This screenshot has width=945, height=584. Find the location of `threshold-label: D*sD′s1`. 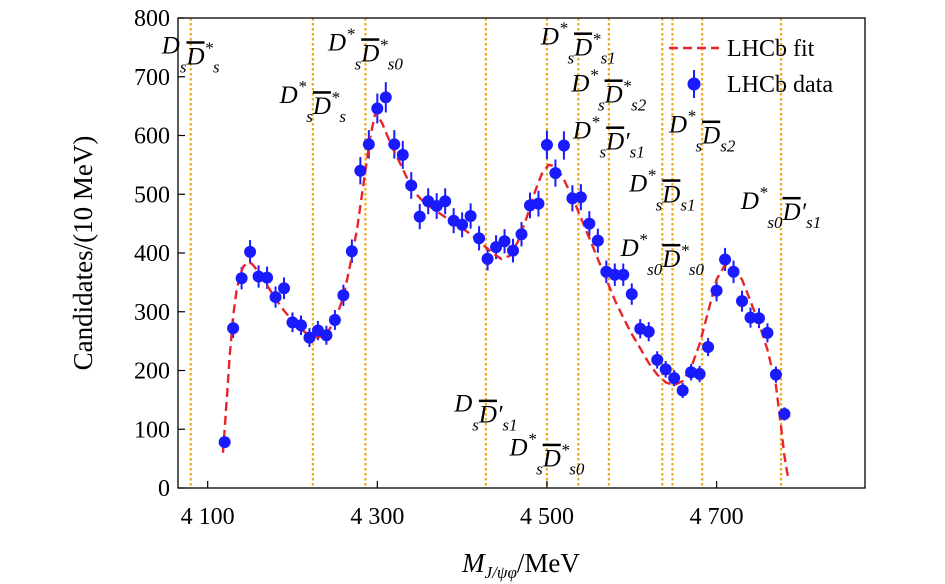

threshold-label: D*sD′s1 is located at coordinates (608, 136).